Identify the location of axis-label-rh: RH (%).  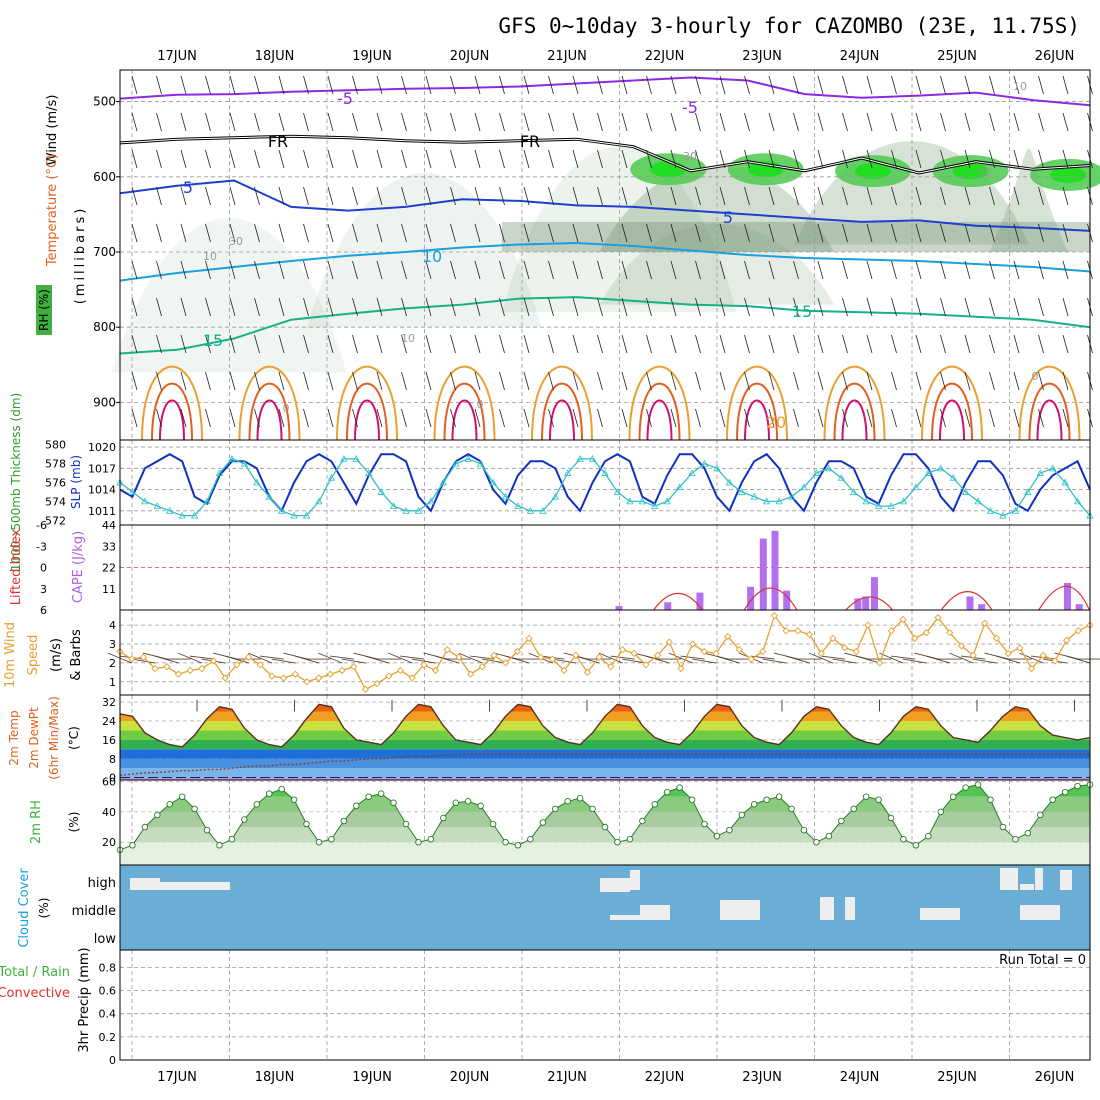
(44, 310).